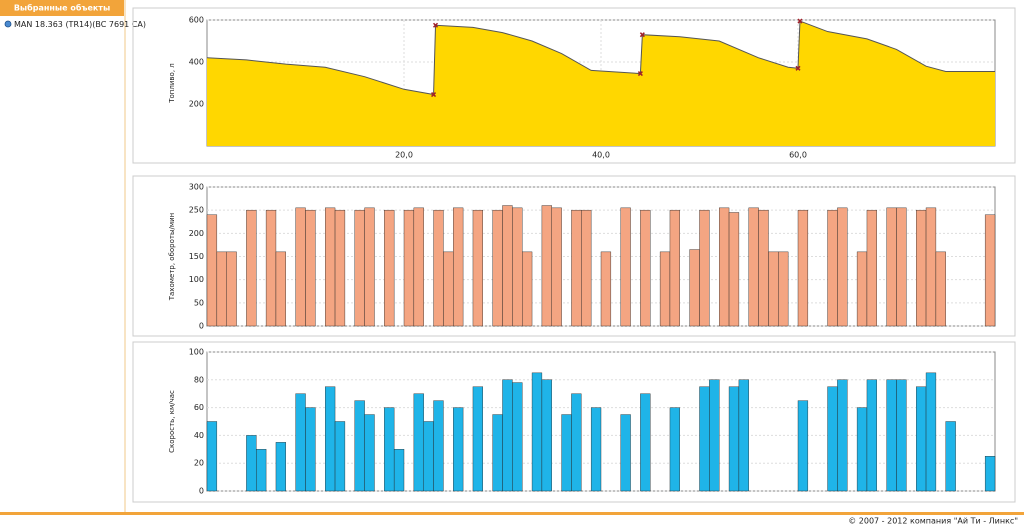  I want to click on y-tick-label: 80, so click(199, 379).